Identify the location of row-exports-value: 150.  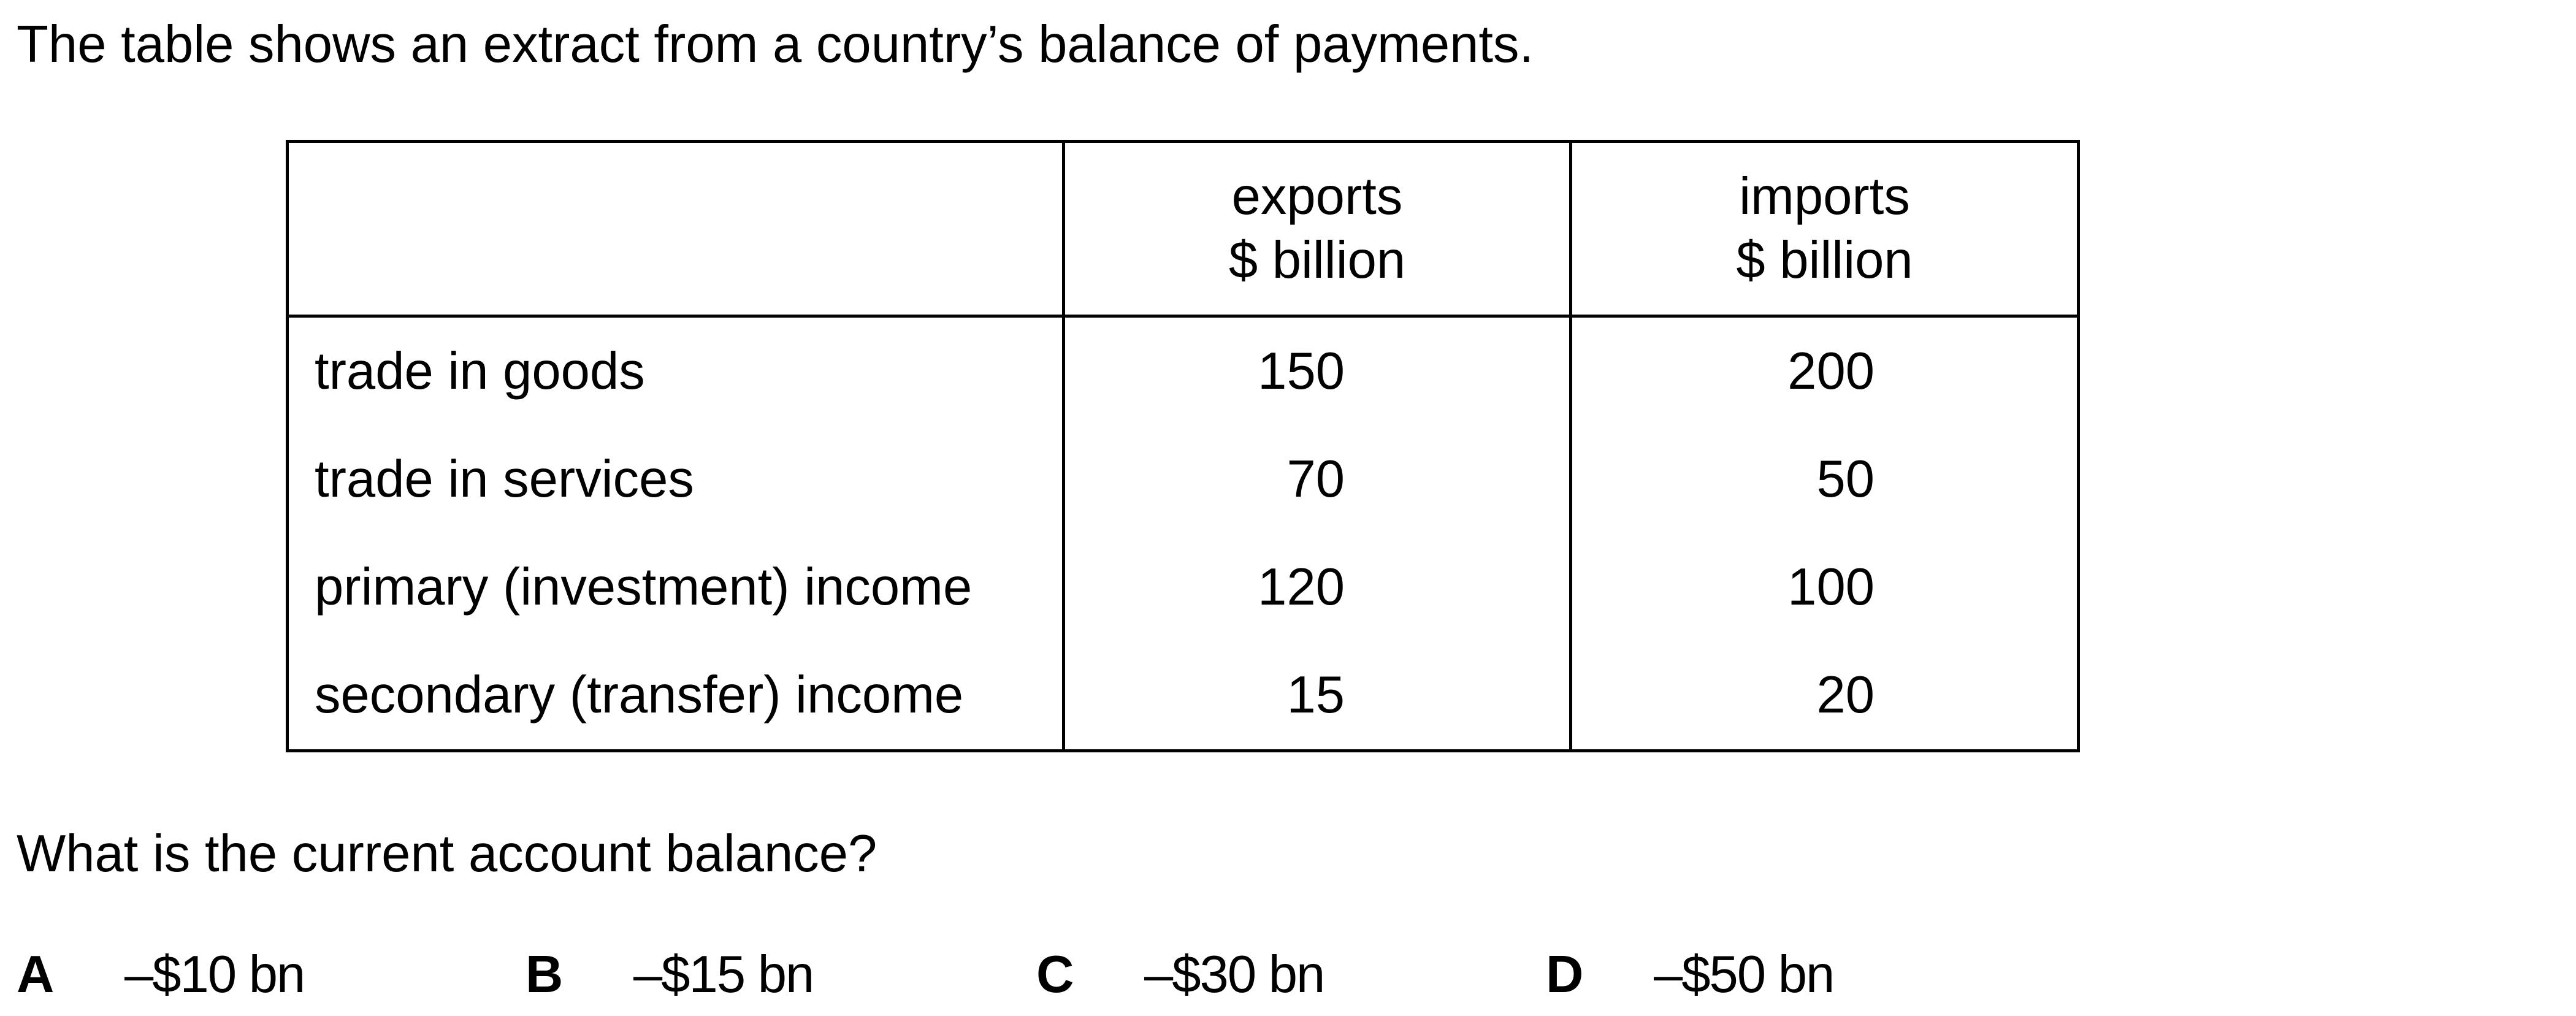
(1317, 371).